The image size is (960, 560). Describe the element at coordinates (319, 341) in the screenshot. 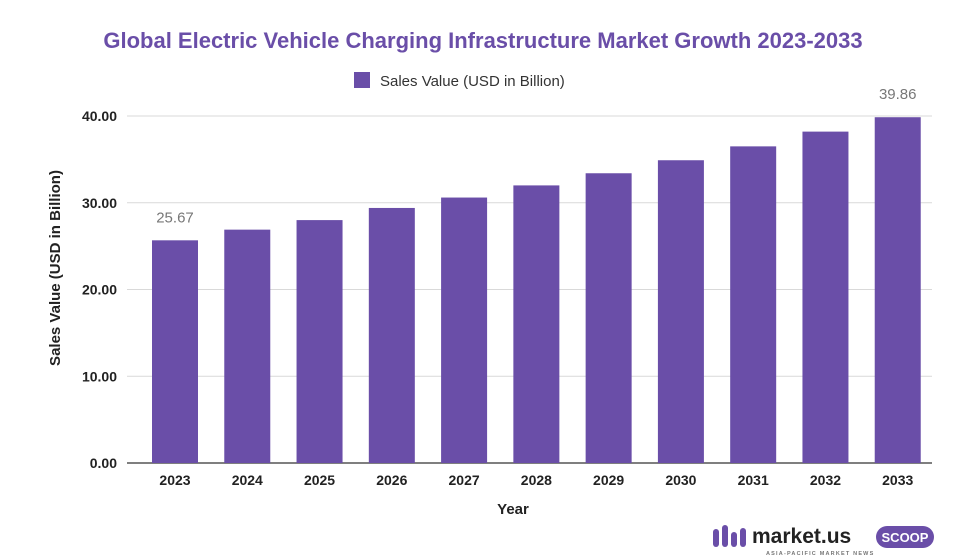

I see `bar-2025` at that location.